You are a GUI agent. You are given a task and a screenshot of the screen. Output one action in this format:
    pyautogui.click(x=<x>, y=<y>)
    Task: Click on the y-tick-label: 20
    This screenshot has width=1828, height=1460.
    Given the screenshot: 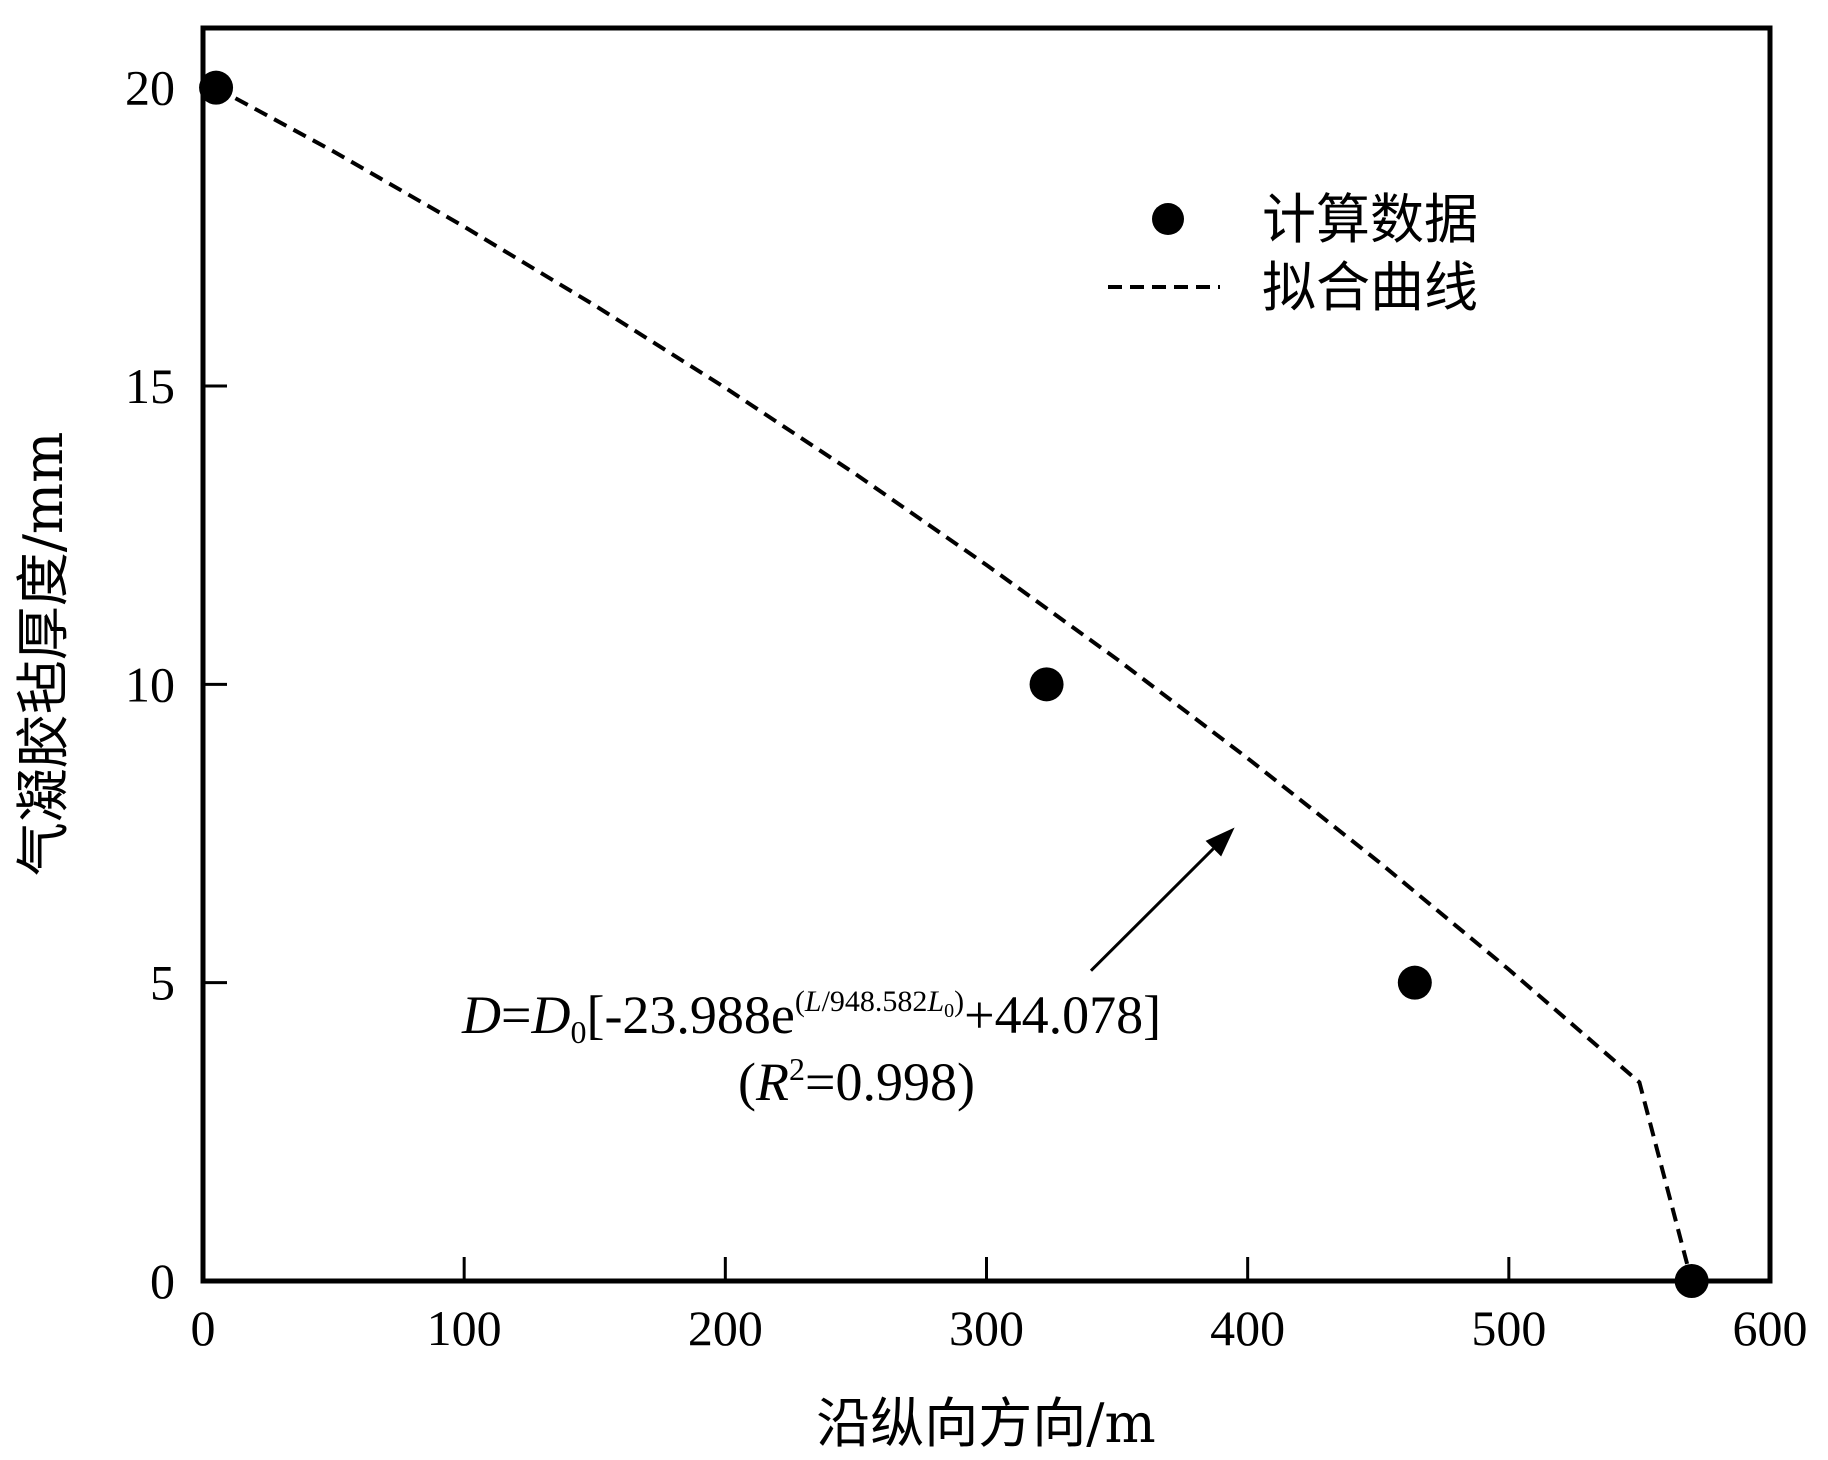 What is the action you would take?
    pyautogui.click(x=150, y=88)
    